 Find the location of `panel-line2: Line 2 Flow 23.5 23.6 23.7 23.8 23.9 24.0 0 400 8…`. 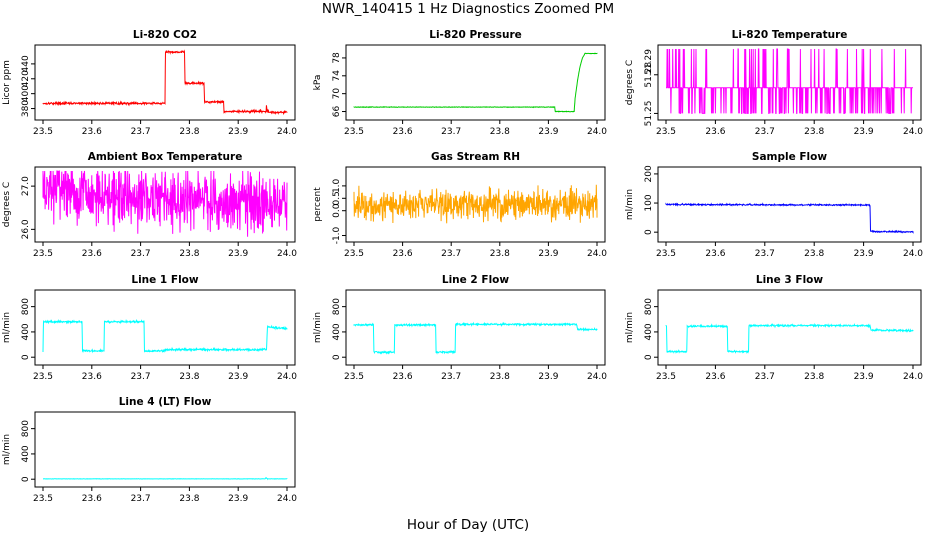

panel-line2: Line 2 Flow 23.5 23.6 23.7 23.8 23.9 24.0 0 400 8… is located at coordinates (460, 328).